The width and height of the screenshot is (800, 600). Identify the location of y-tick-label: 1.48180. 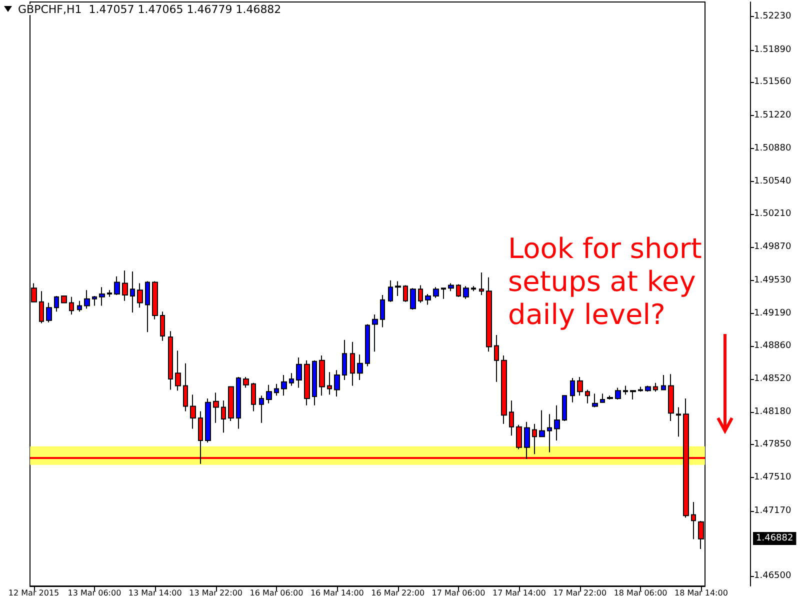
(773, 412).